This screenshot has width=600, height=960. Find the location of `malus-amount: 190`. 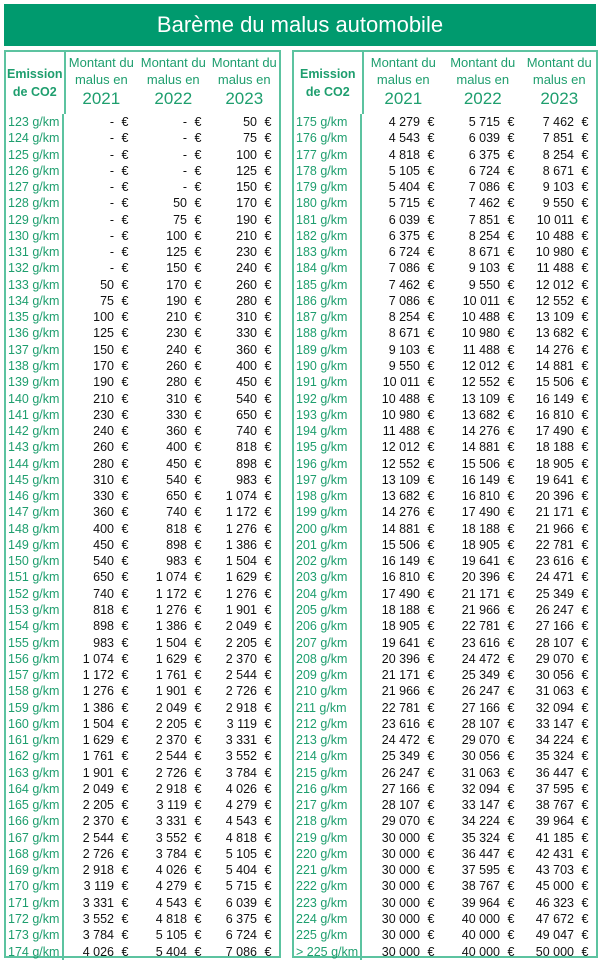

malus-amount: 190 is located at coordinates (246, 219).